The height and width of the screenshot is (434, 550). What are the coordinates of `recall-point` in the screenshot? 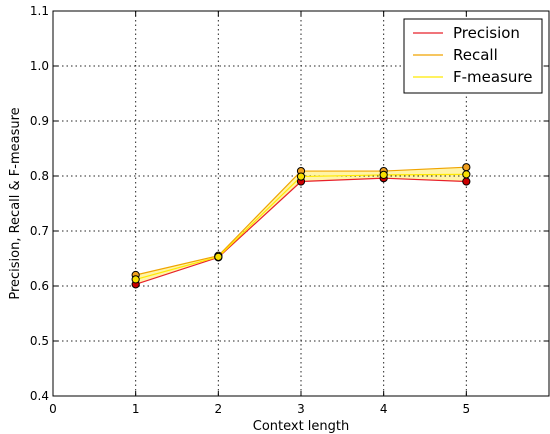 It's located at (466, 167).